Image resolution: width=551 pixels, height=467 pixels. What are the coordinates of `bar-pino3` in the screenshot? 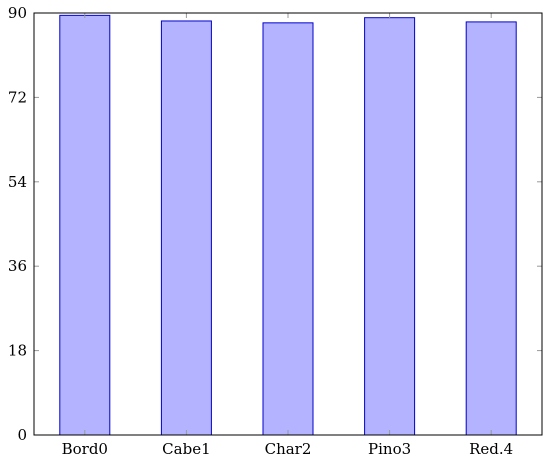 It's located at (390, 226).